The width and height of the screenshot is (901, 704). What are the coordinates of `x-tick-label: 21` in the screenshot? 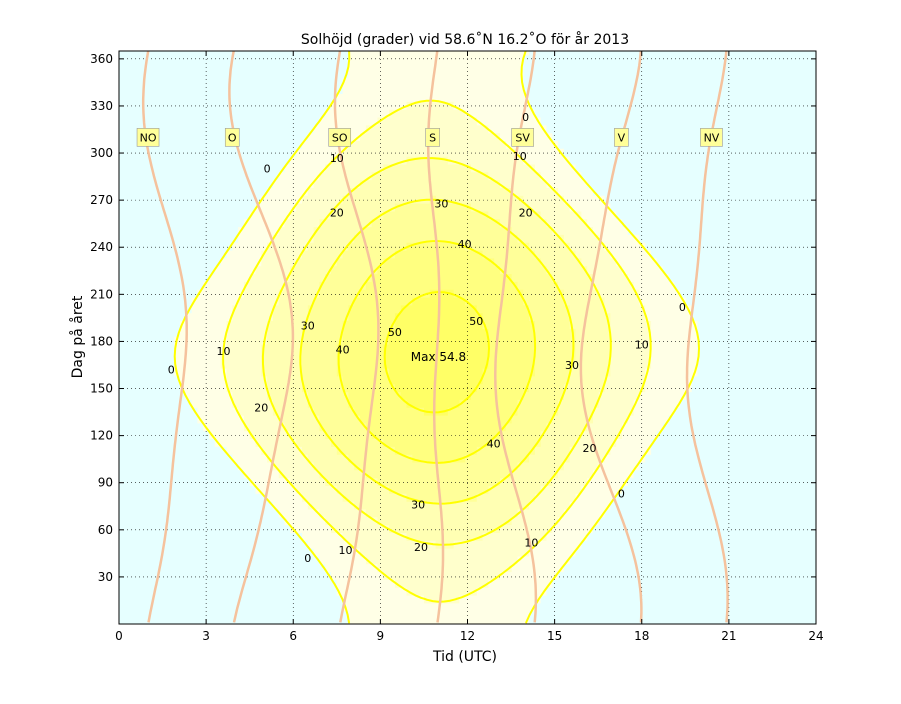 It's located at (728, 636).